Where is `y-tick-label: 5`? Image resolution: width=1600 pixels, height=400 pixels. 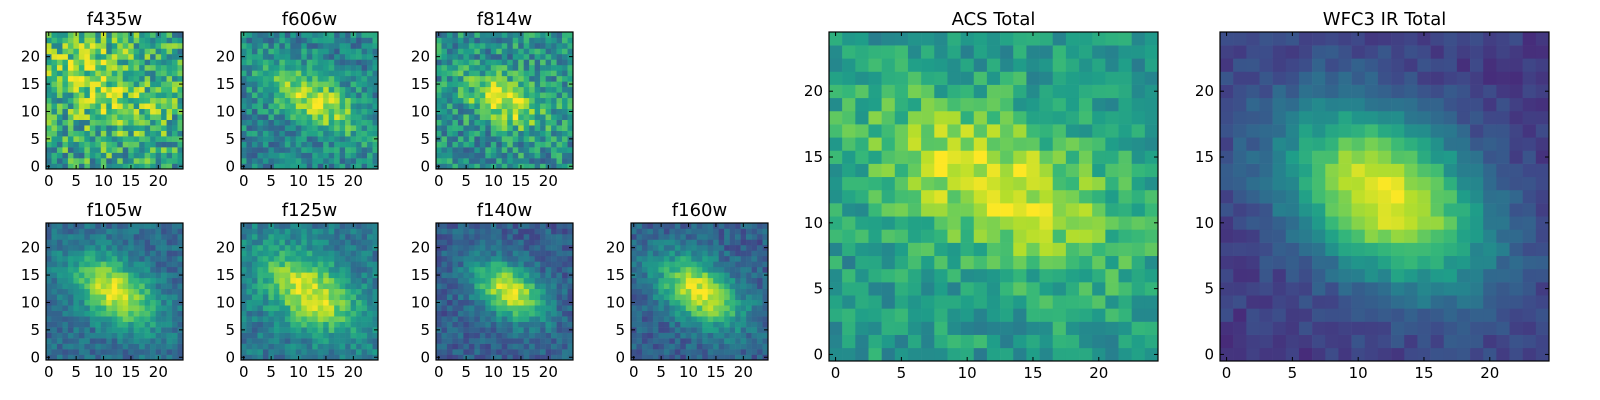
y-tick-label: 5 is located at coordinates (35, 330).